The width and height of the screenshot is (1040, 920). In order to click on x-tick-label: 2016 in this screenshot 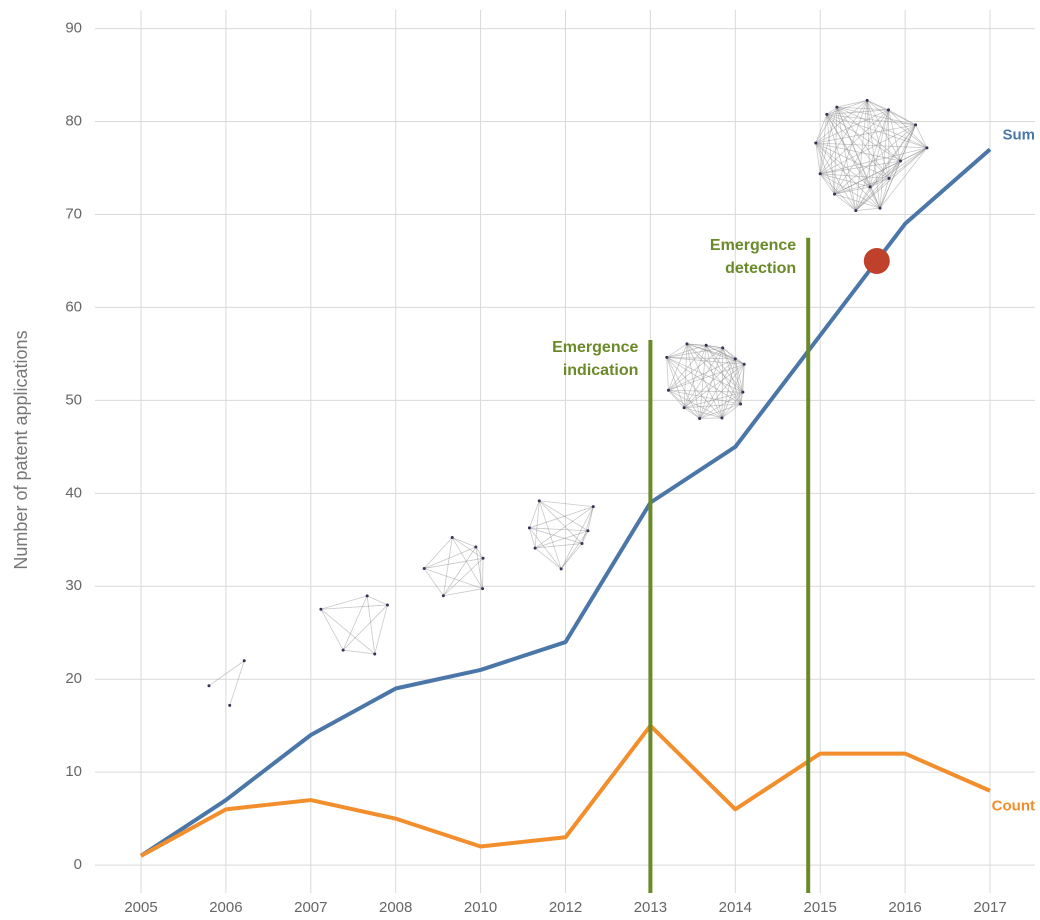, I will do `click(904, 907)`.